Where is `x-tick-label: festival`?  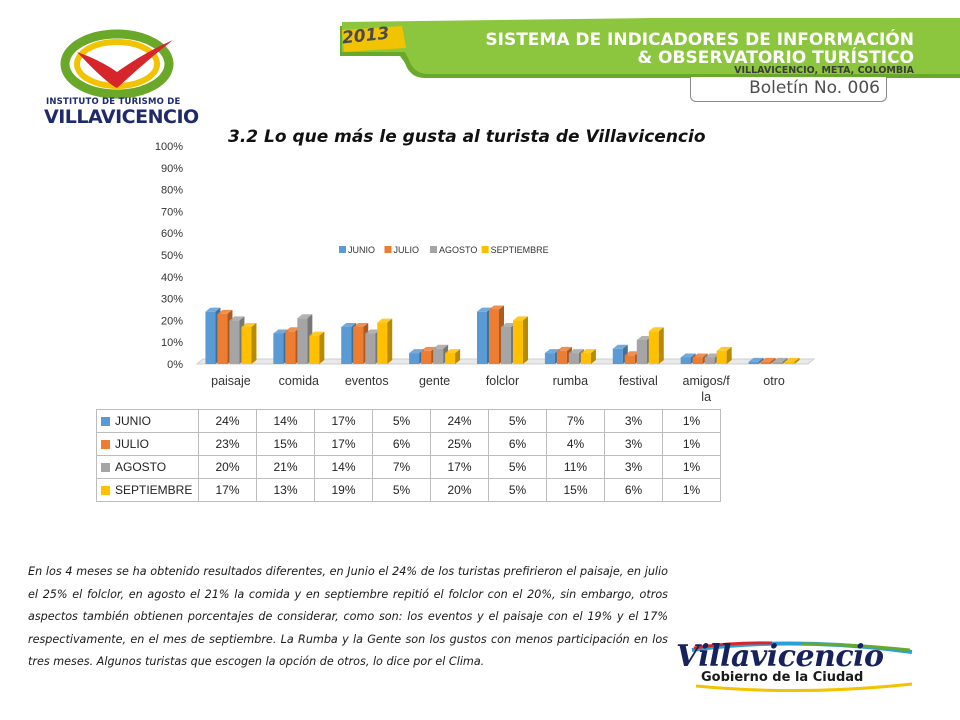 x-tick-label: festival is located at coordinates (638, 381).